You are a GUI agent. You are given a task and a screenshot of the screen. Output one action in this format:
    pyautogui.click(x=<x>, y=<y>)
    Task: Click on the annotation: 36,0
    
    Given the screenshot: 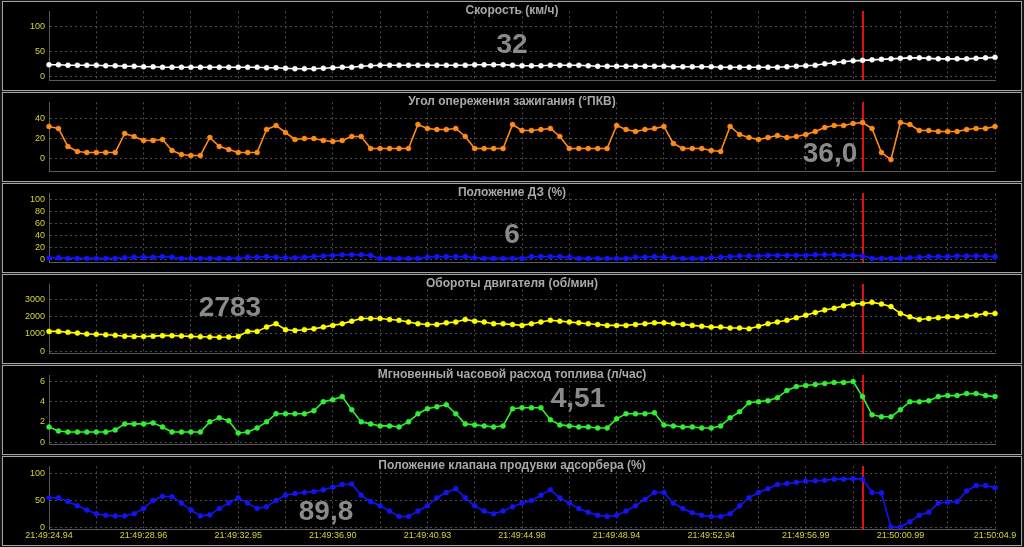 What is the action you would take?
    pyautogui.click(x=830, y=152)
    